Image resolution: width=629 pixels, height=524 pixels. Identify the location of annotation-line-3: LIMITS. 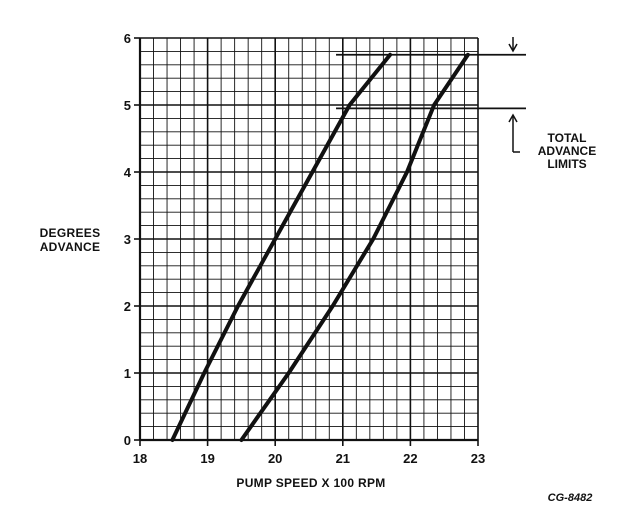
(566, 164).